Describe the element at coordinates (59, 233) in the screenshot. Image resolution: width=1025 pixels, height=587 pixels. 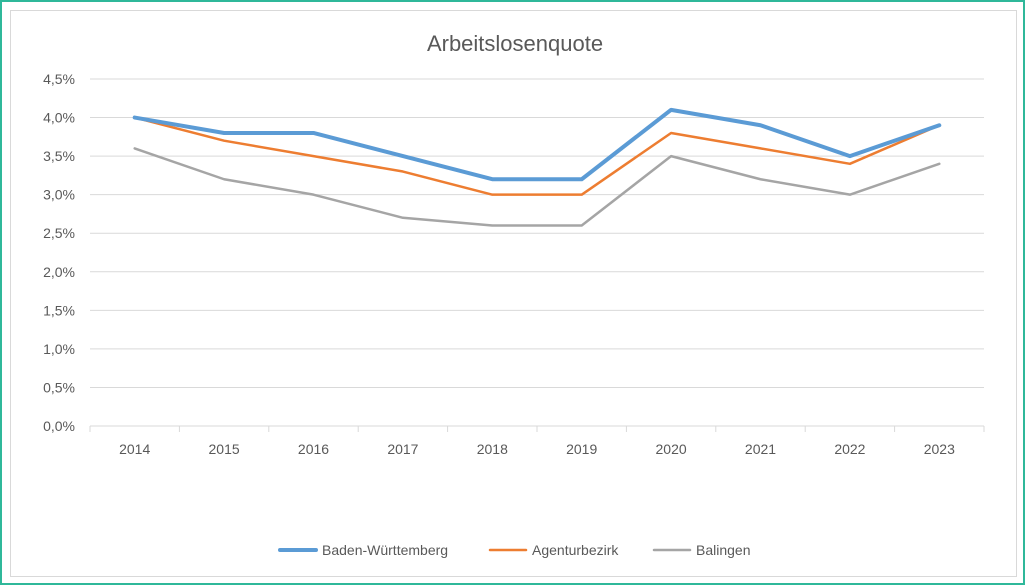
I see `y-tick-label: 2,5%` at that location.